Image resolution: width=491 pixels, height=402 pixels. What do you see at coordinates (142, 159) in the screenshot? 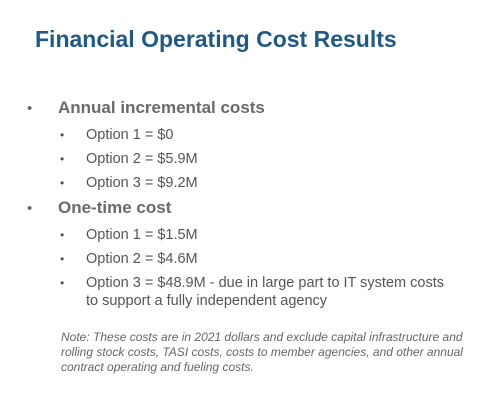
I see `list-item-text: Option 2 = $5.9M` at bounding box center [142, 159].